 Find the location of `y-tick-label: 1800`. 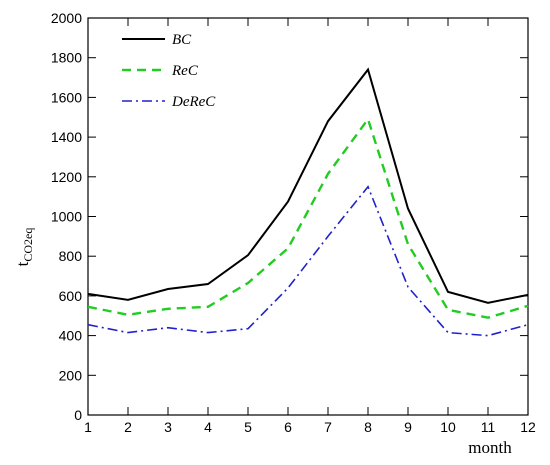

y-tick-label: 1800 is located at coordinates (66, 58).